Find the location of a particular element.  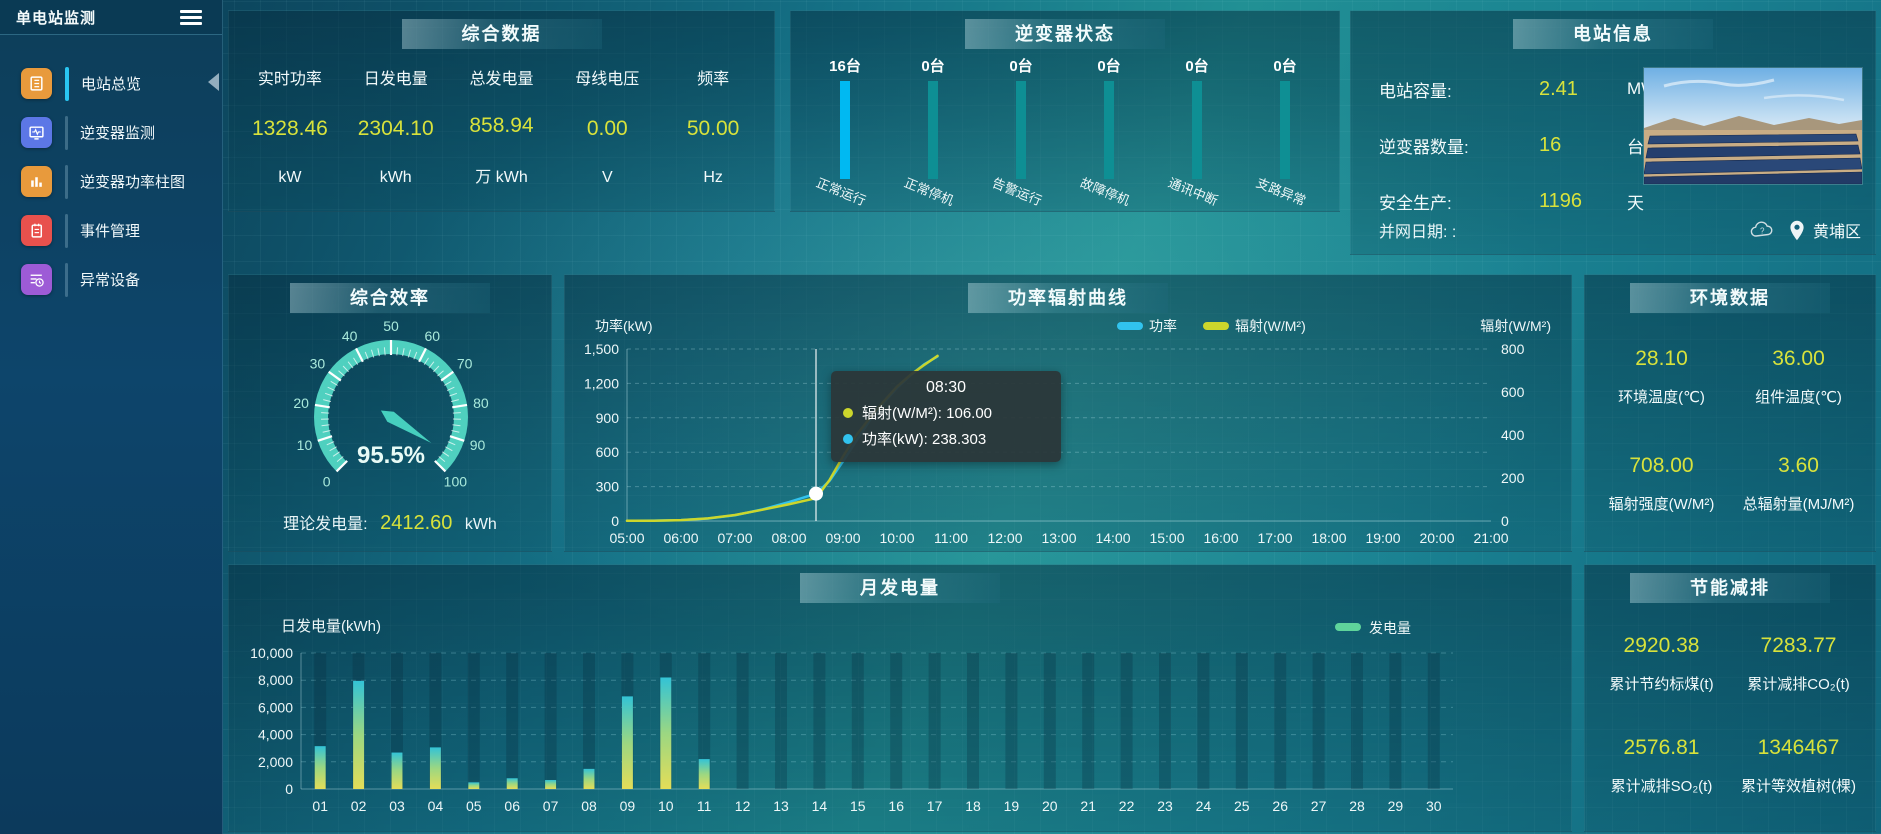

svg-text: 16:00 is located at coordinates (1220, 538).